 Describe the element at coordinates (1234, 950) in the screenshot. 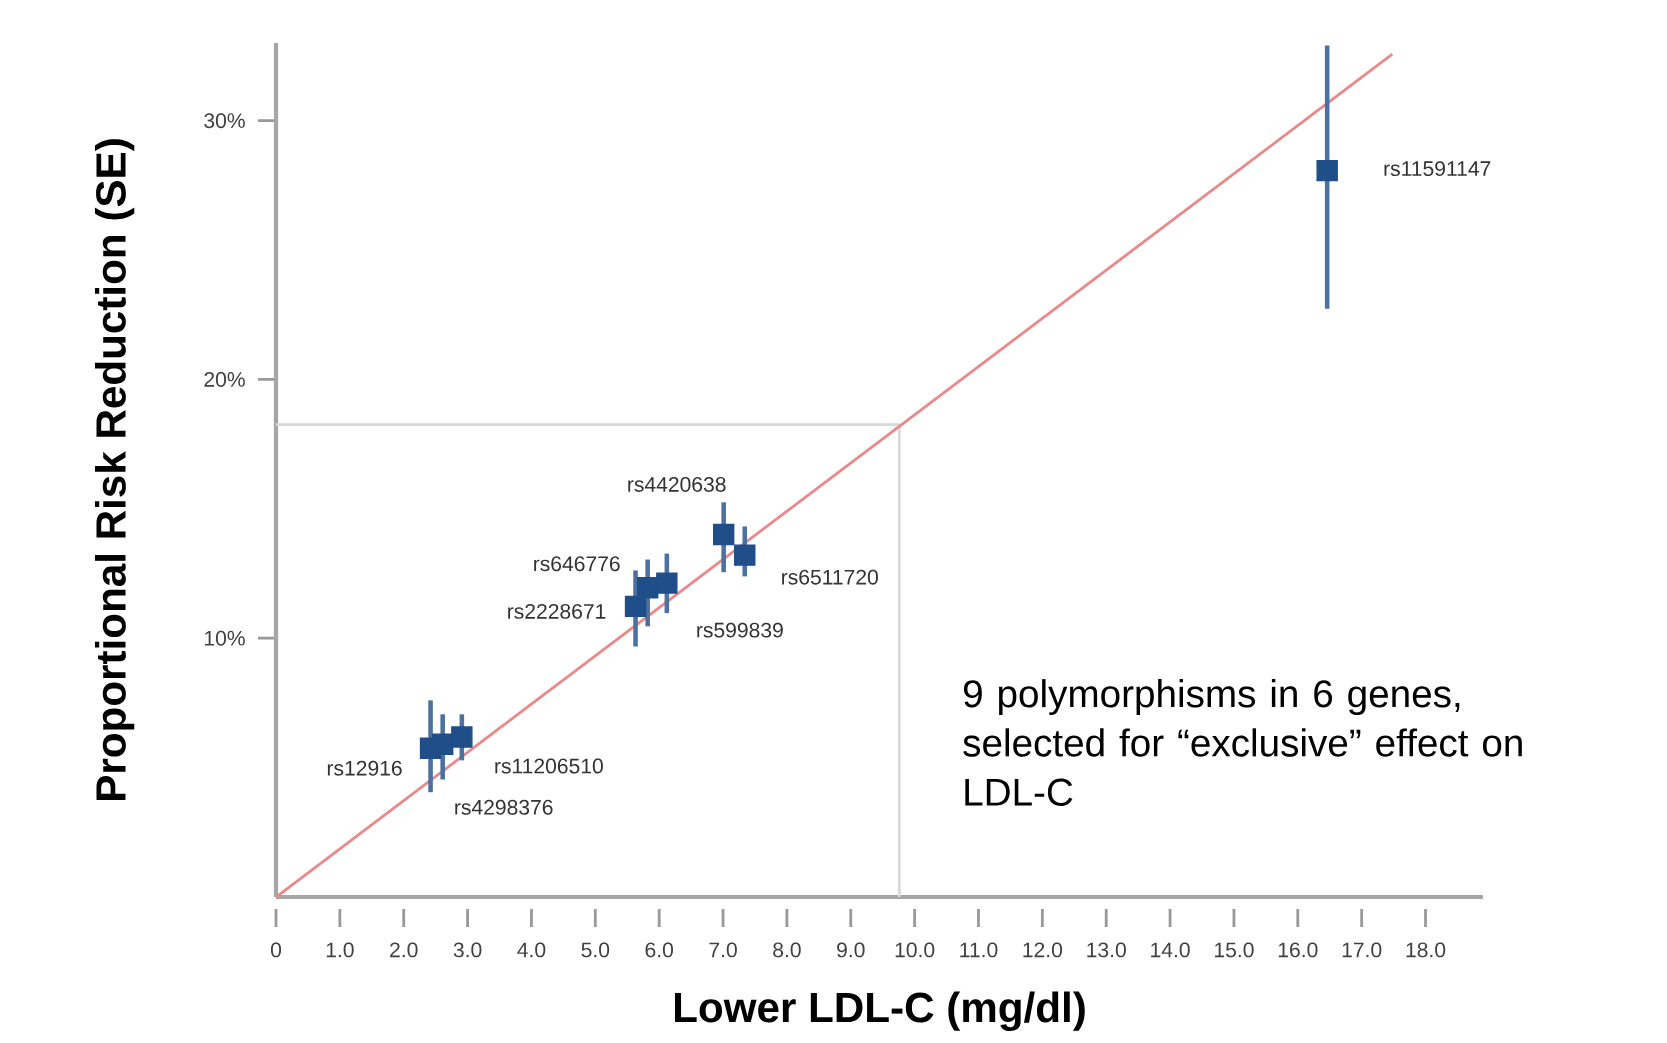

I see `x-tick-label: 15.0` at that location.